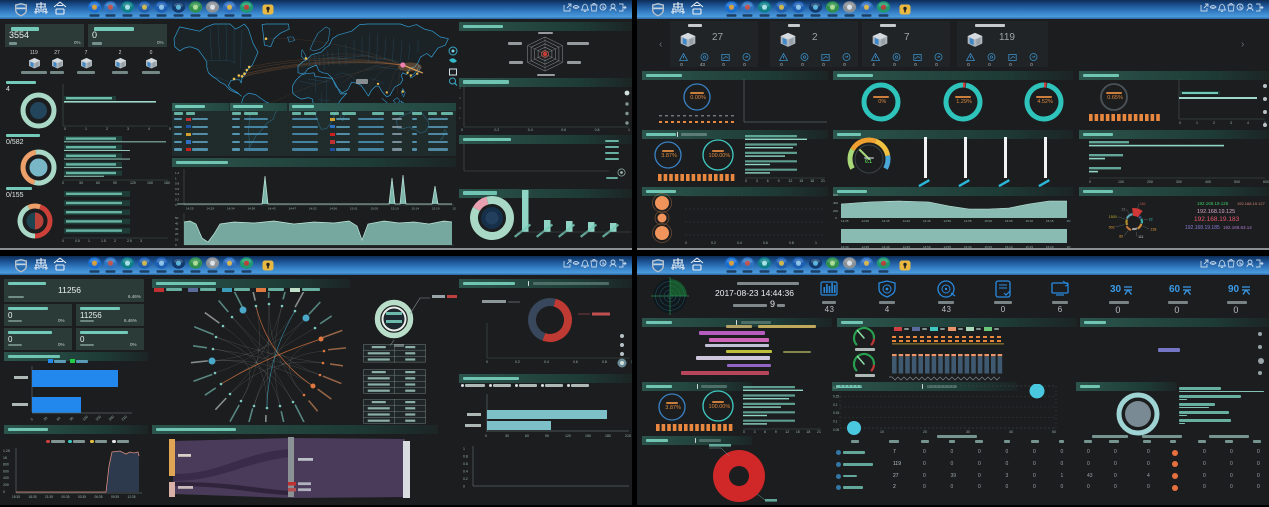  I want to click on svg-text: 22, so click(1151, 220).